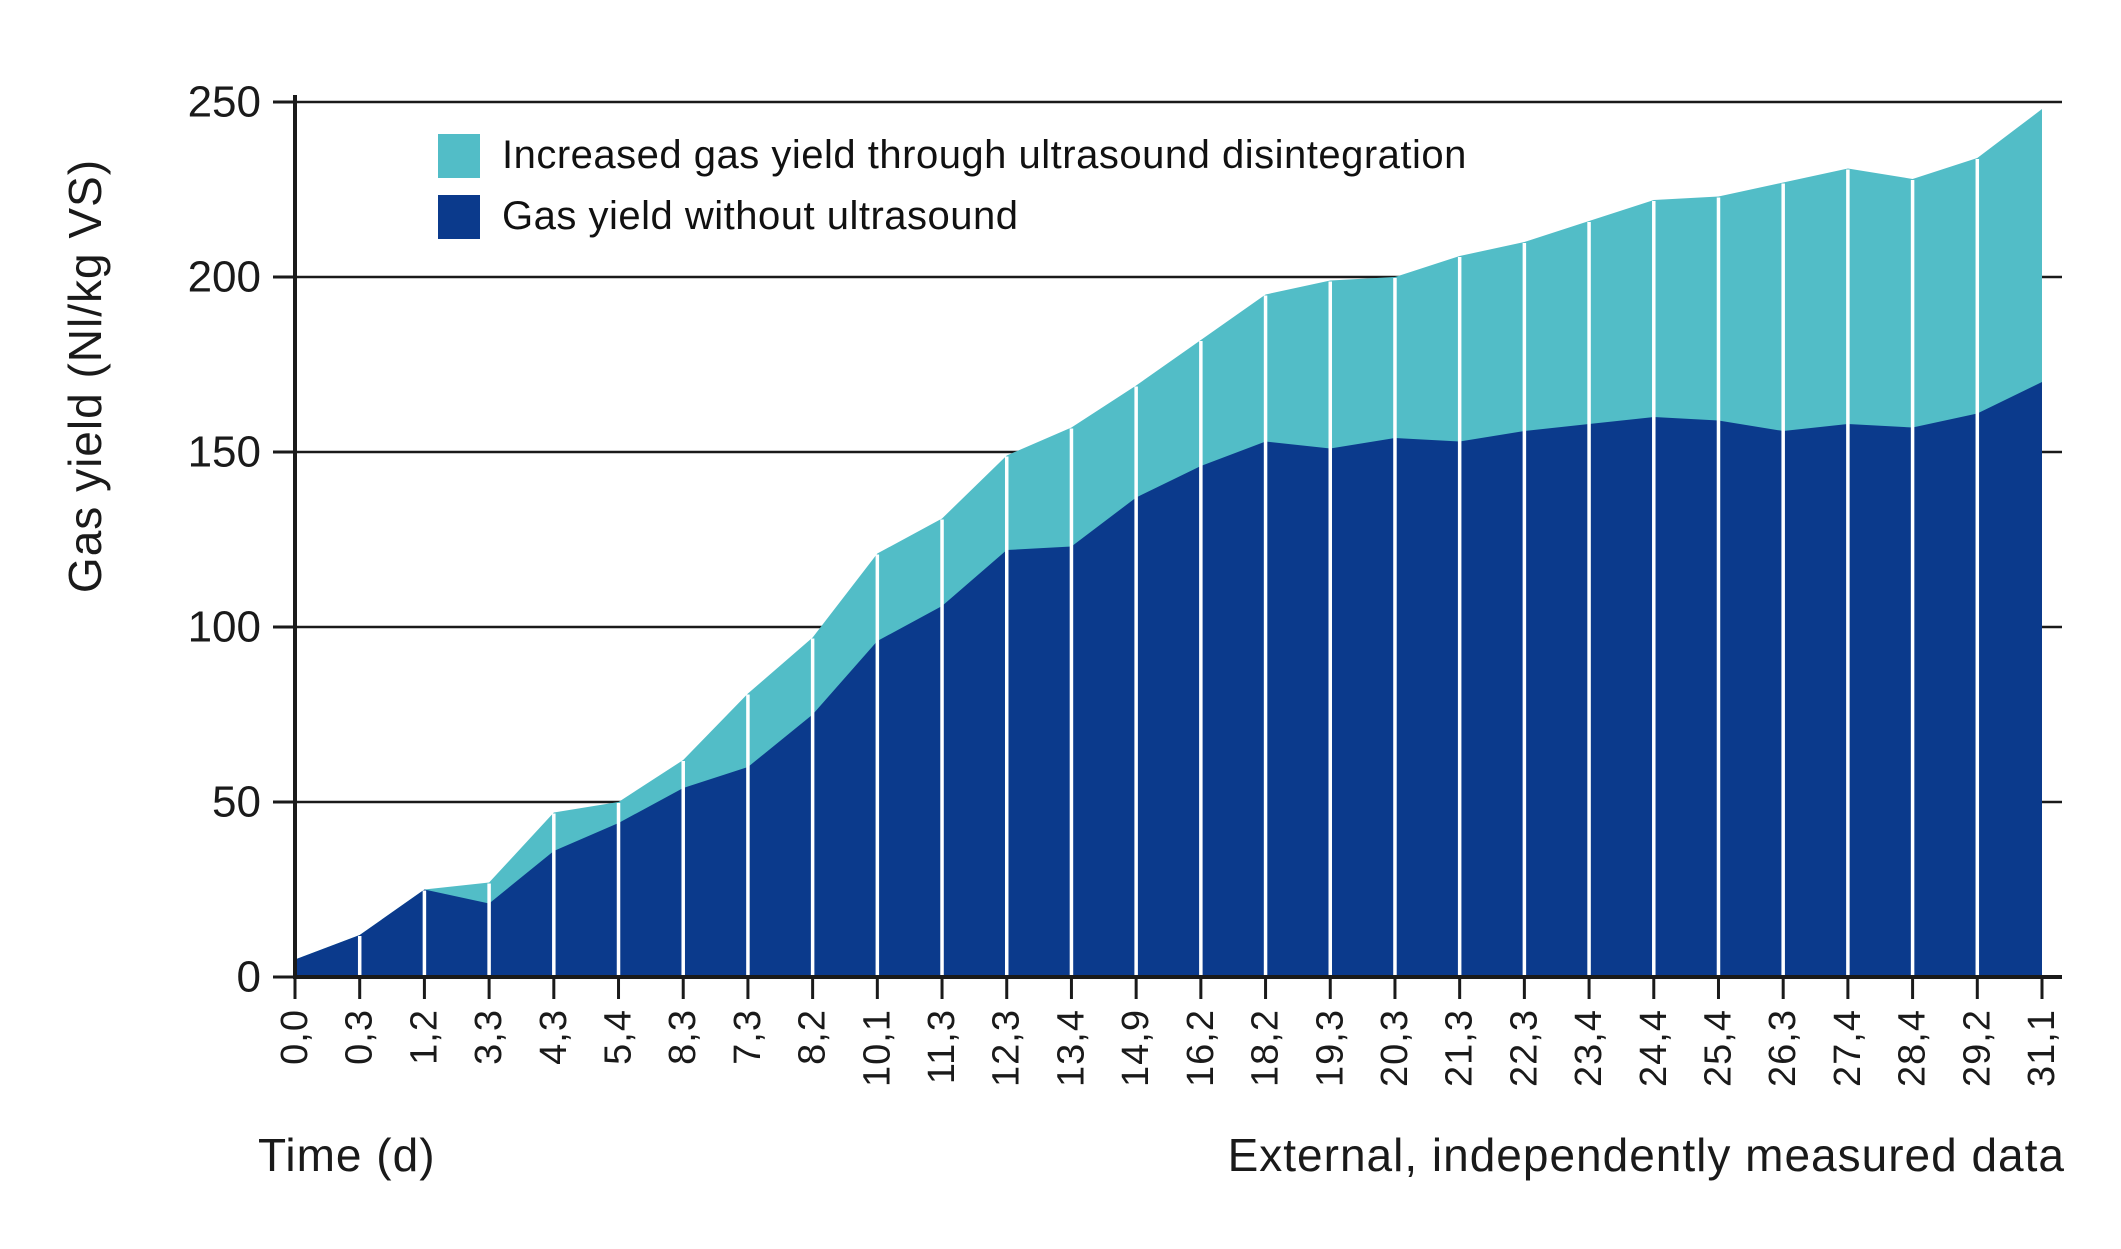 This screenshot has width=2121, height=1249. What do you see at coordinates (459, 155) in the screenshot?
I see `legend-swatch-teal` at bounding box center [459, 155].